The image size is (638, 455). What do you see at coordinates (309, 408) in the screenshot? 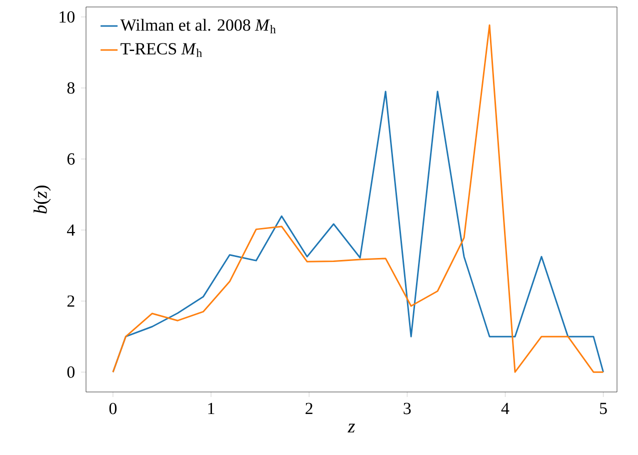
I see `x-tick-label: 2` at bounding box center [309, 408].